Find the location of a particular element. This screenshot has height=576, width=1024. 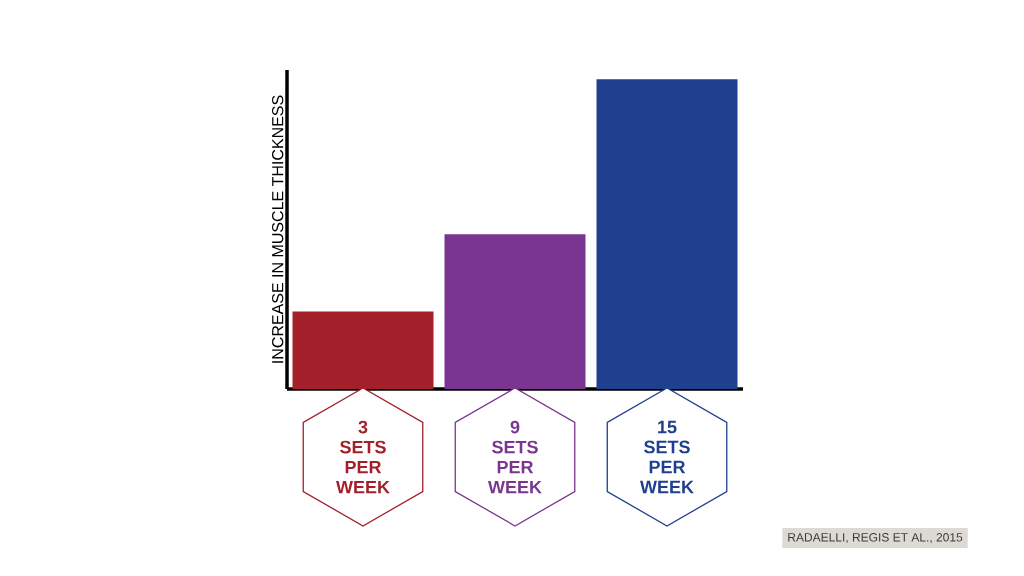

x-tick-label: 15 SETS PER WEEK is located at coordinates (667, 457).